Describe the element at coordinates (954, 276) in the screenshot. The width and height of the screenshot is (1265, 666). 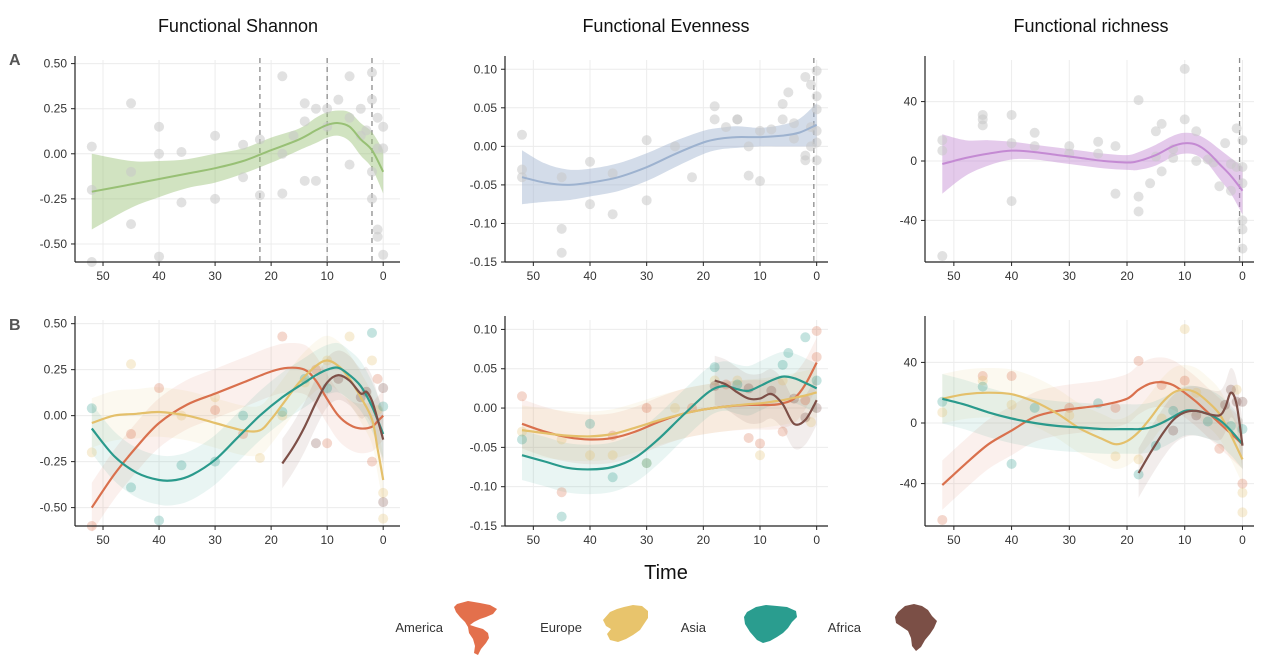
I see `x-tick-label: 50` at that location.